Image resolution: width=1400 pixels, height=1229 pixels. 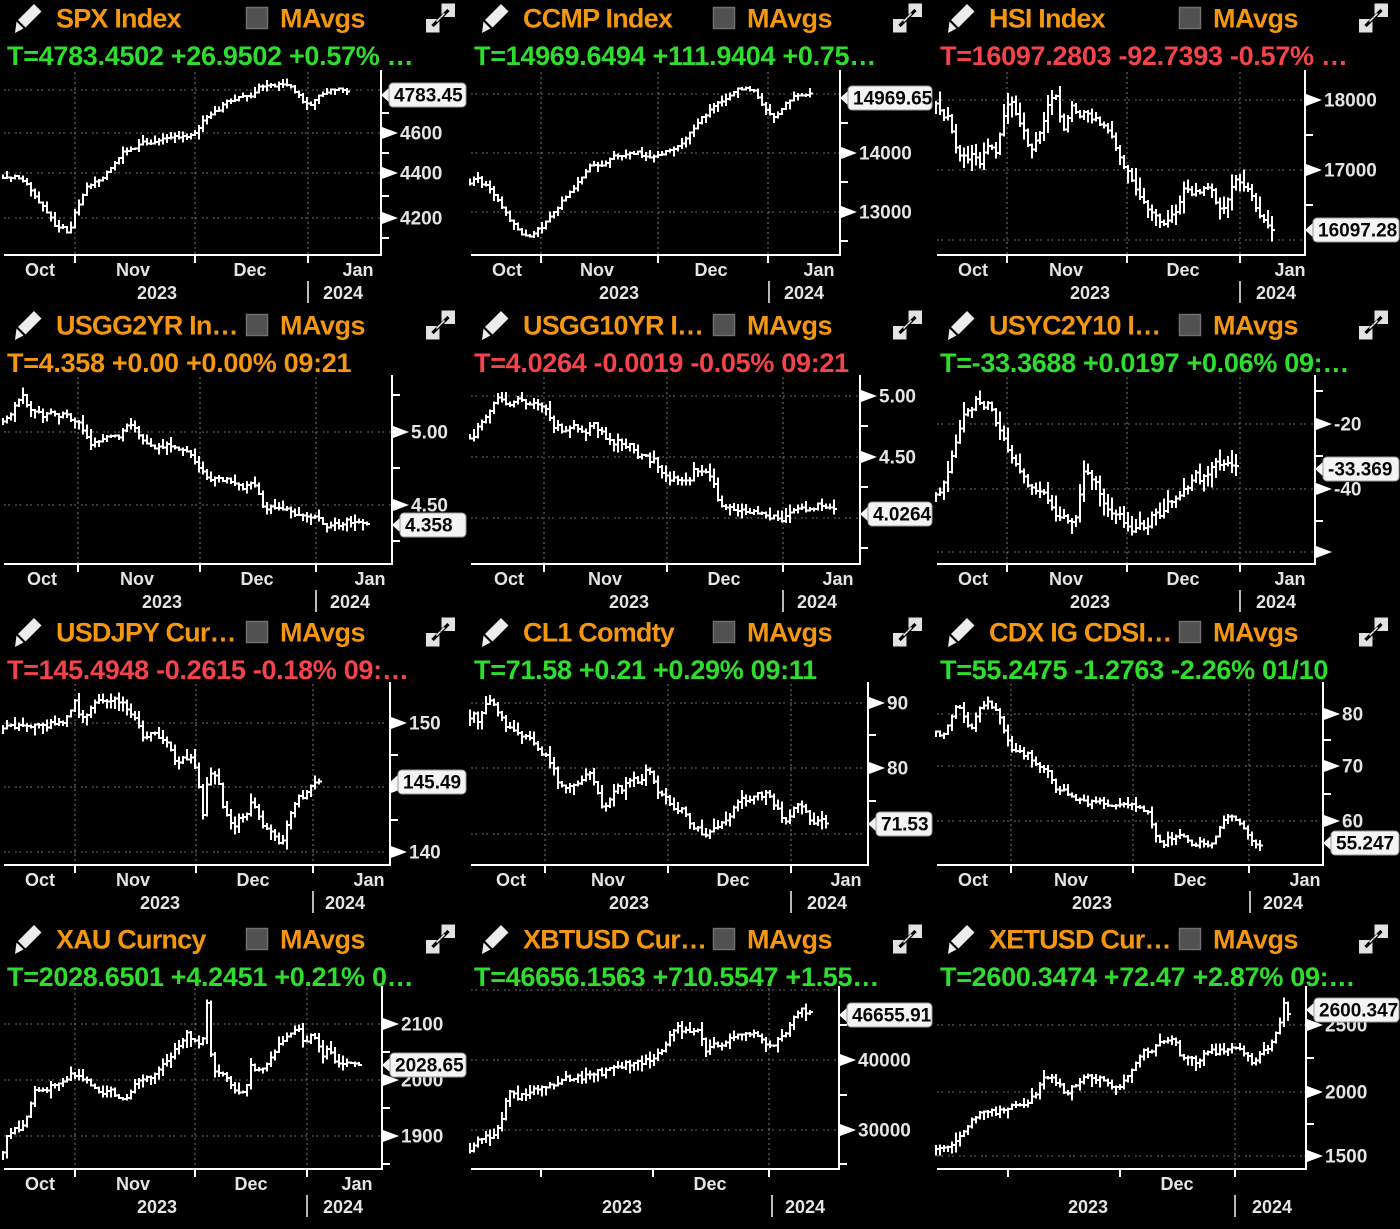 I want to click on svg-text: 145.49, so click(x=432, y=783).